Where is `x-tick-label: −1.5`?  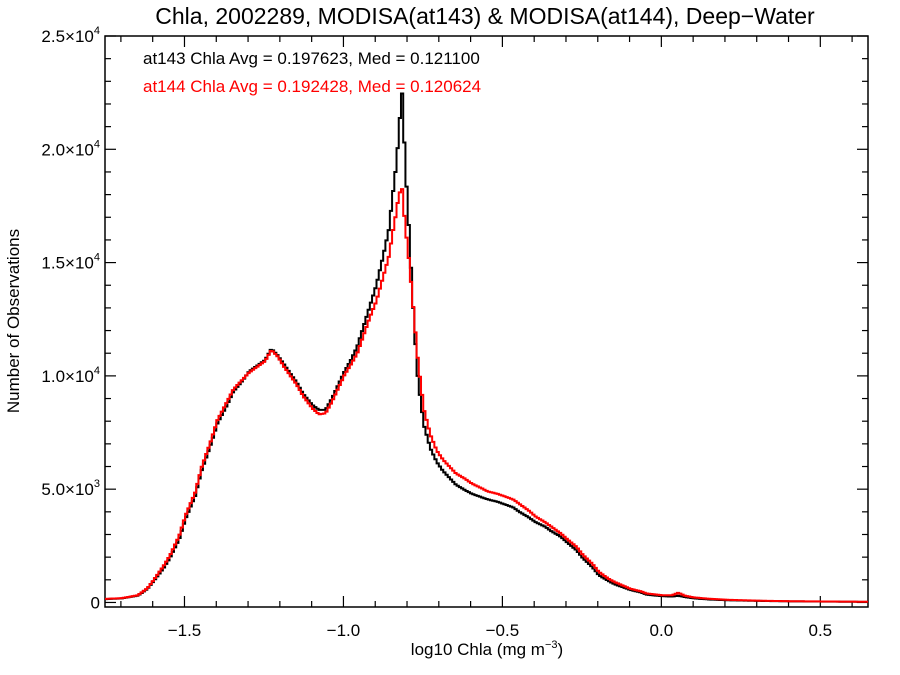
x-tick-label: −1.5 is located at coordinates (185, 630).